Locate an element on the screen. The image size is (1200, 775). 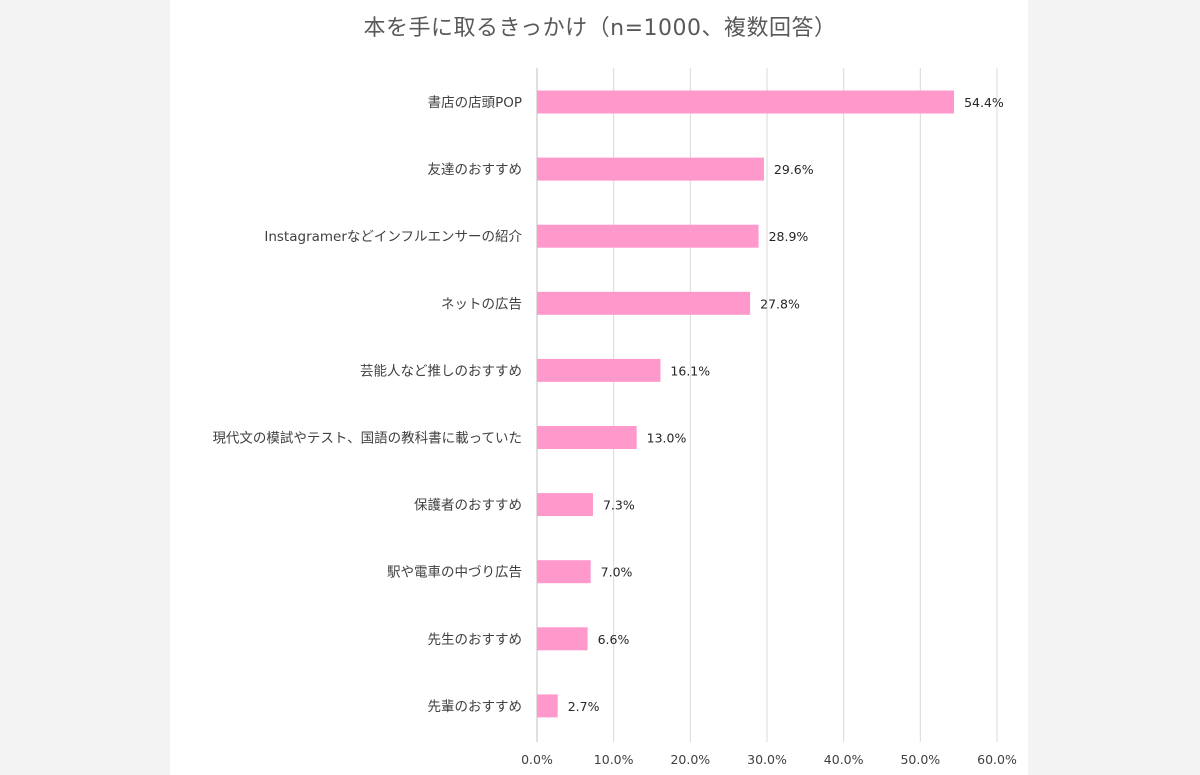
x-tick-label: 50.0% is located at coordinates (920, 759).